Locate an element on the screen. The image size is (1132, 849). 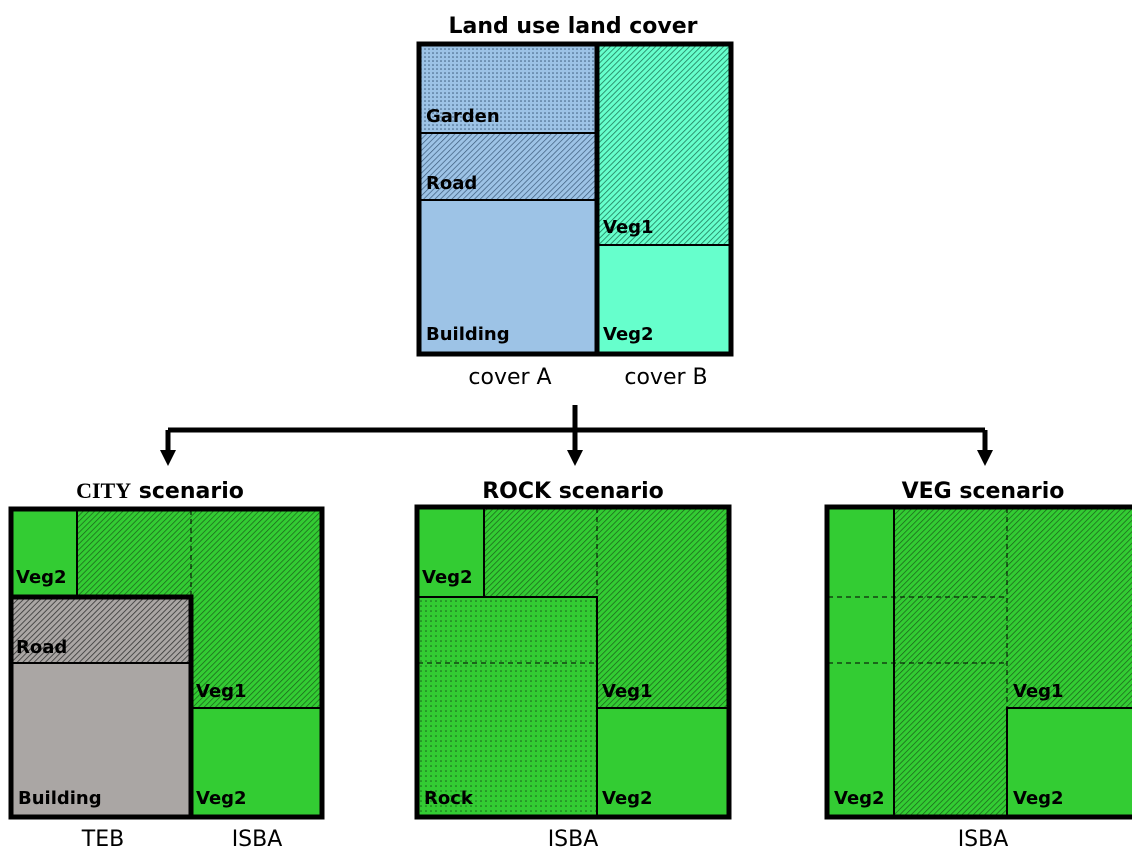
label: Garden is located at coordinates (463, 116).